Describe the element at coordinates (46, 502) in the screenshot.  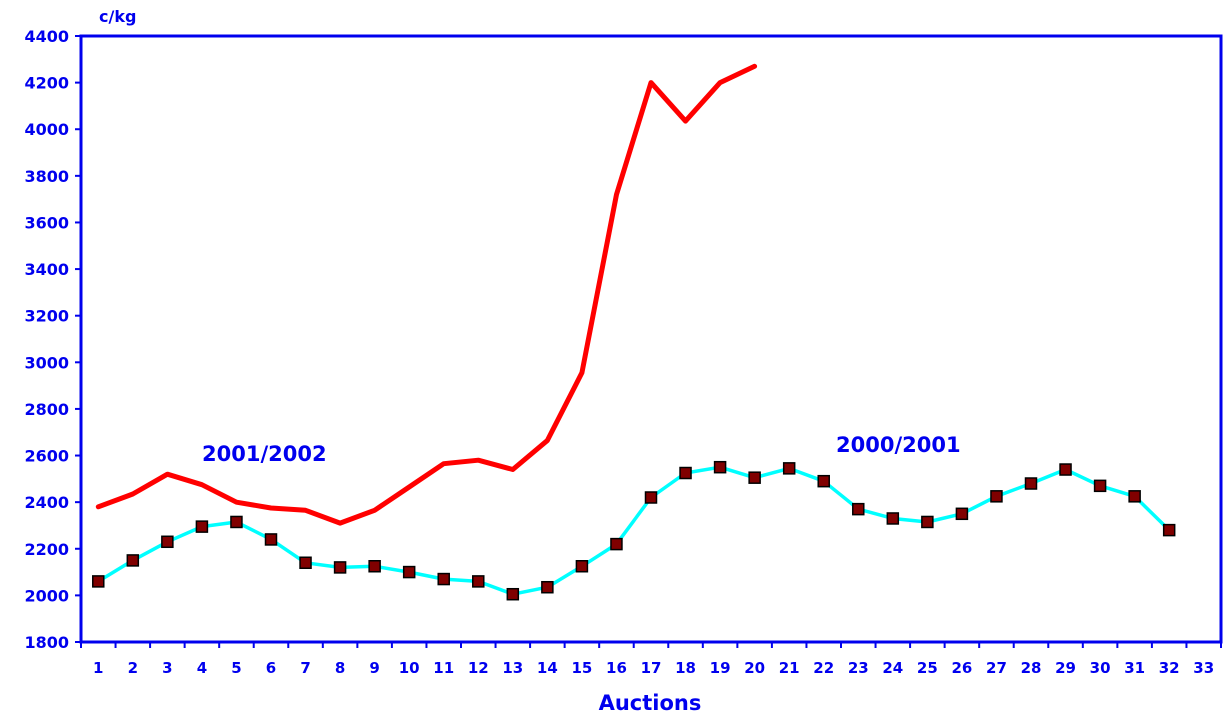
I see `y-tick-label: 2400` at that location.